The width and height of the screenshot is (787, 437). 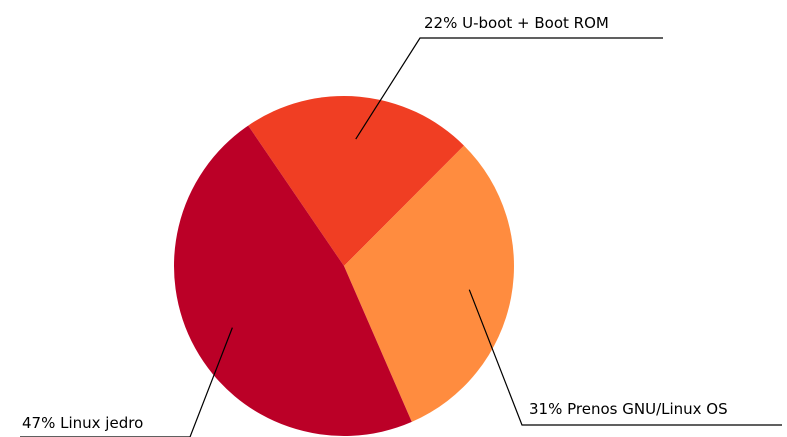 I want to click on slice-label: 47% Linux jedro, so click(x=82, y=423).